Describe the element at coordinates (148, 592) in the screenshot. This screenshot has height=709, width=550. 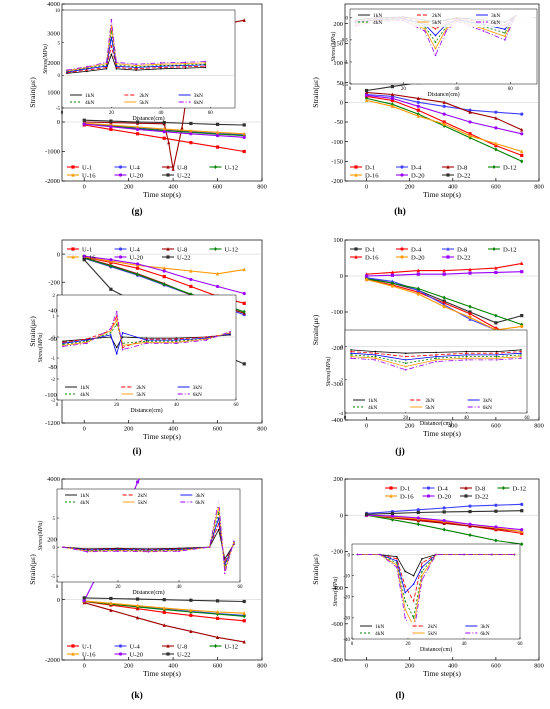
I see `inset-x-axis-label: Distance(cm)` at that location.